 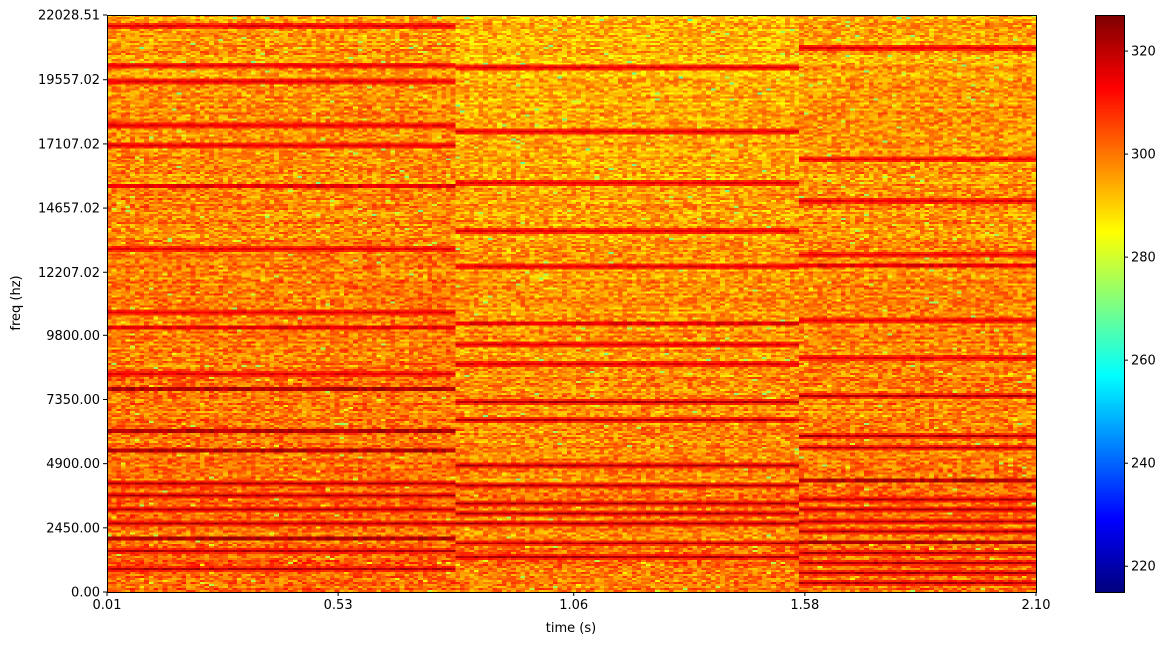 I want to click on colorbar-tick-label: 280, so click(x=1143, y=258).